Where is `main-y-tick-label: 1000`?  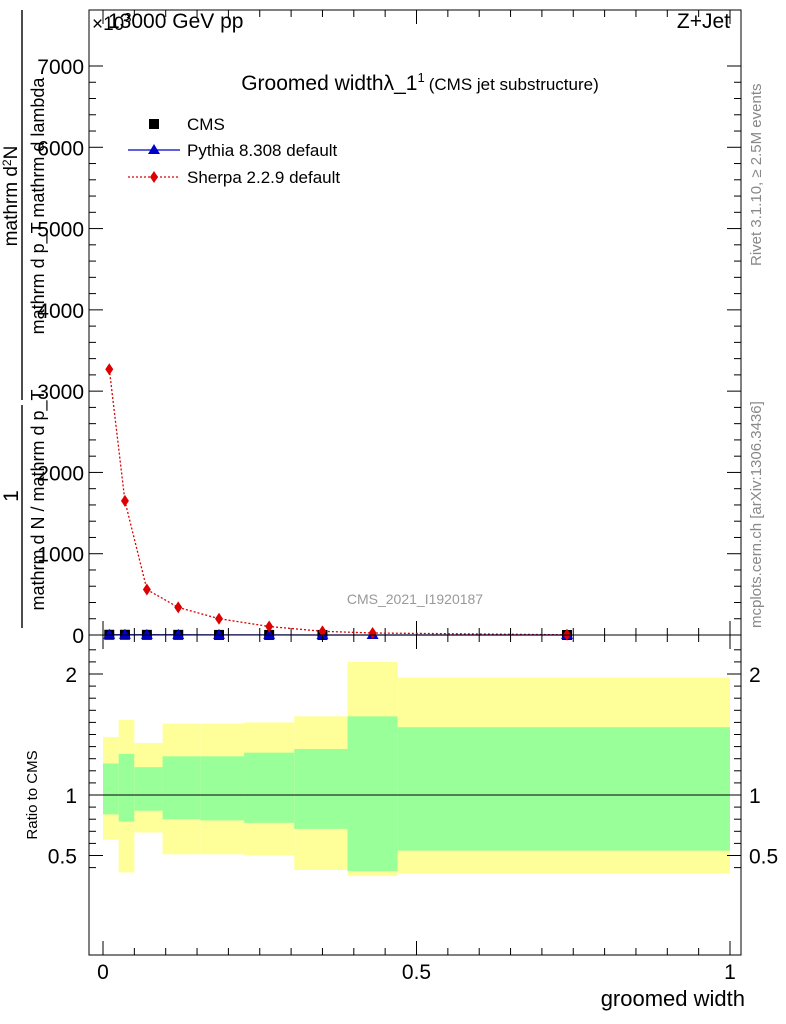 main-y-tick-label: 1000 is located at coordinates (60, 555).